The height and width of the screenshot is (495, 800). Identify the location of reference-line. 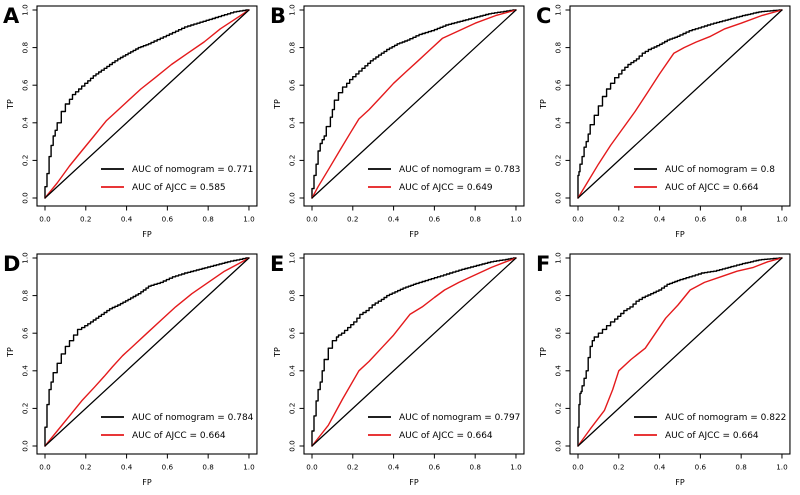
(147, 104).